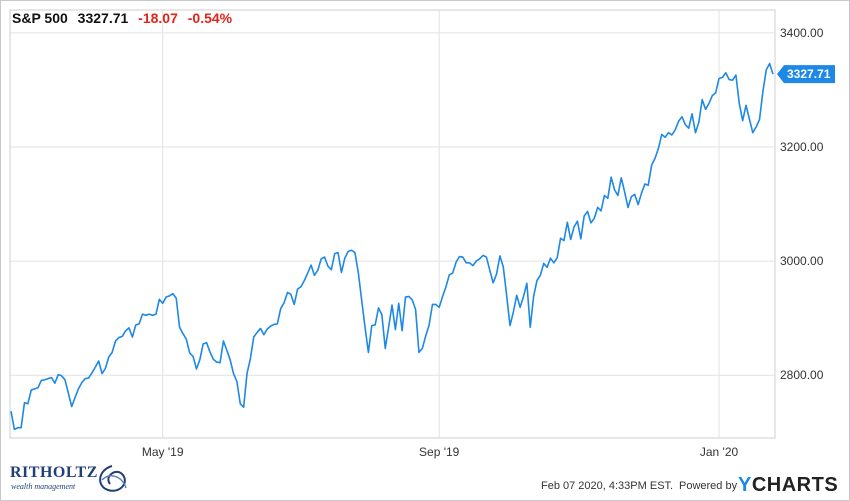 The image size is (850, 501). I want to click on last-value-tag: 3327.71, so click(806, 74).